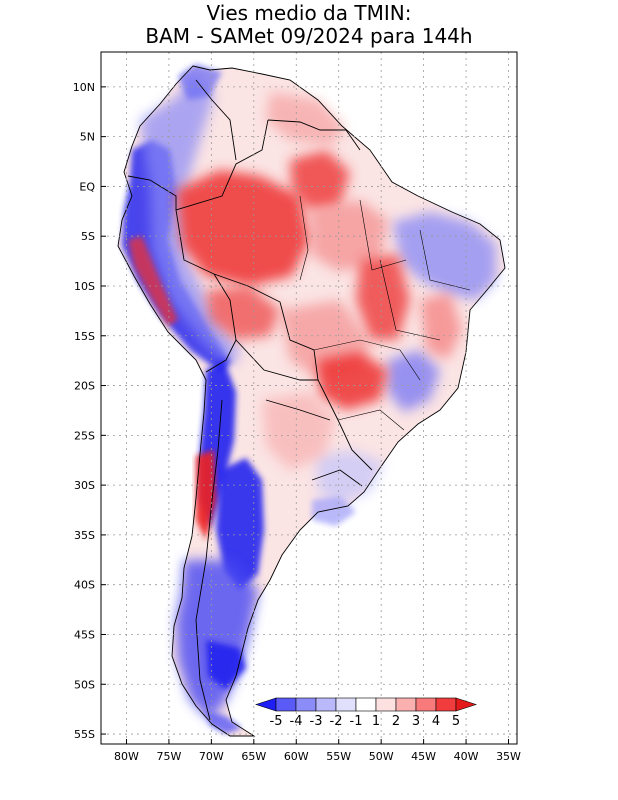 The width and height of the screenshot is (618, 800). What do you see at coordinates (87, 137) in the screenshot?
I see `lat-tick-label: 5N` at bounding box center [87, 137].